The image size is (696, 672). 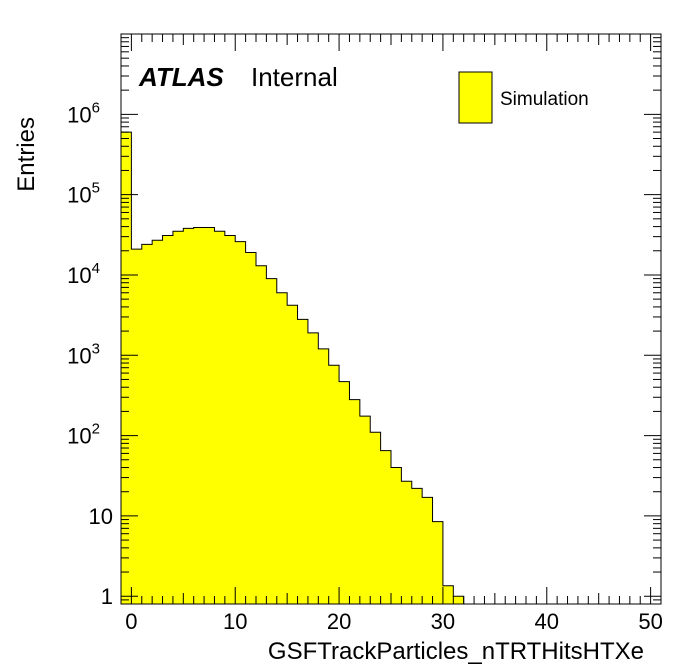 What do you see at coordinates (83, 113) in the screenshot?
I see `y-tick-label: 10⁶` at bounding box center [83, 113].